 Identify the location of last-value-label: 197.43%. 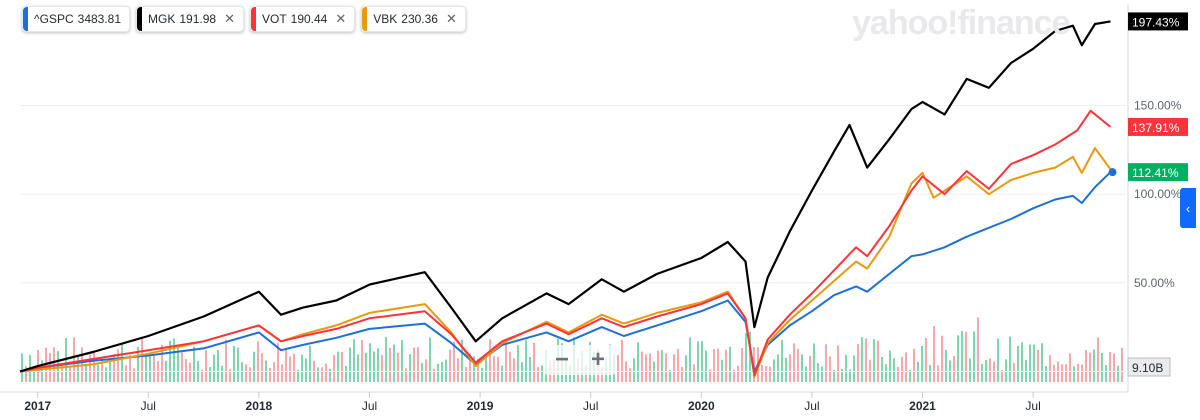
(1156, 22).